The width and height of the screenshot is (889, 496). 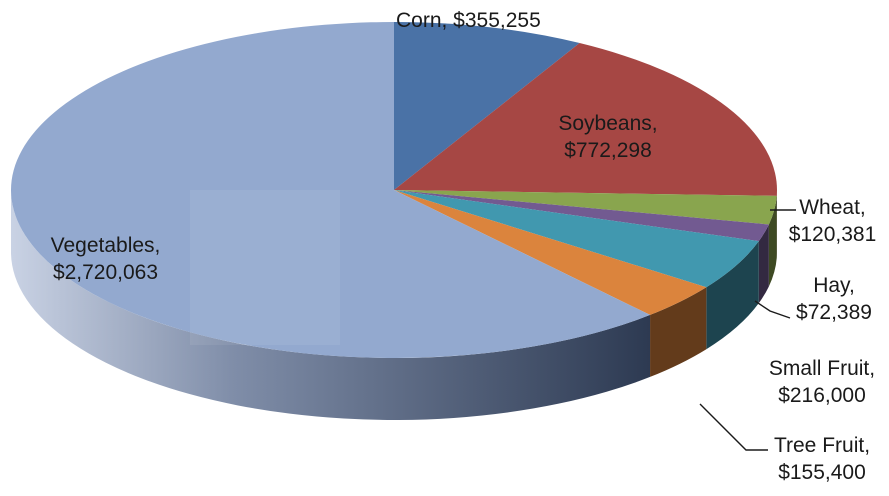 What do you see at coordinates (832, 221) in the screenshot?
I see `label-wheat: Wheat, $120,381` at bounding box center [832, 221].